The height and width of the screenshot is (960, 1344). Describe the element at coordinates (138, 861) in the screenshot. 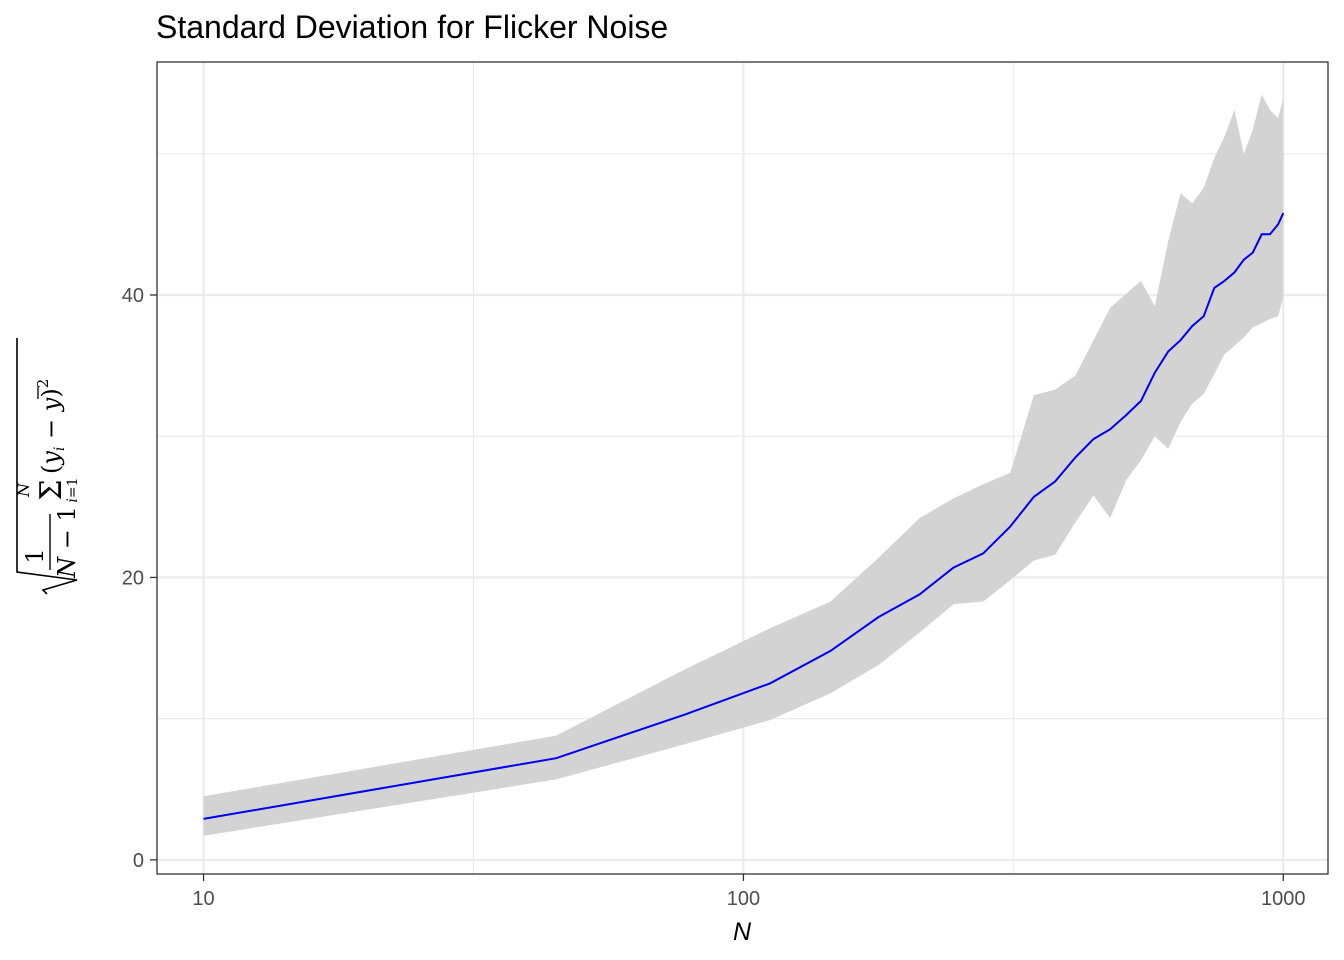

I see `y-tick-label: 0` at that location.